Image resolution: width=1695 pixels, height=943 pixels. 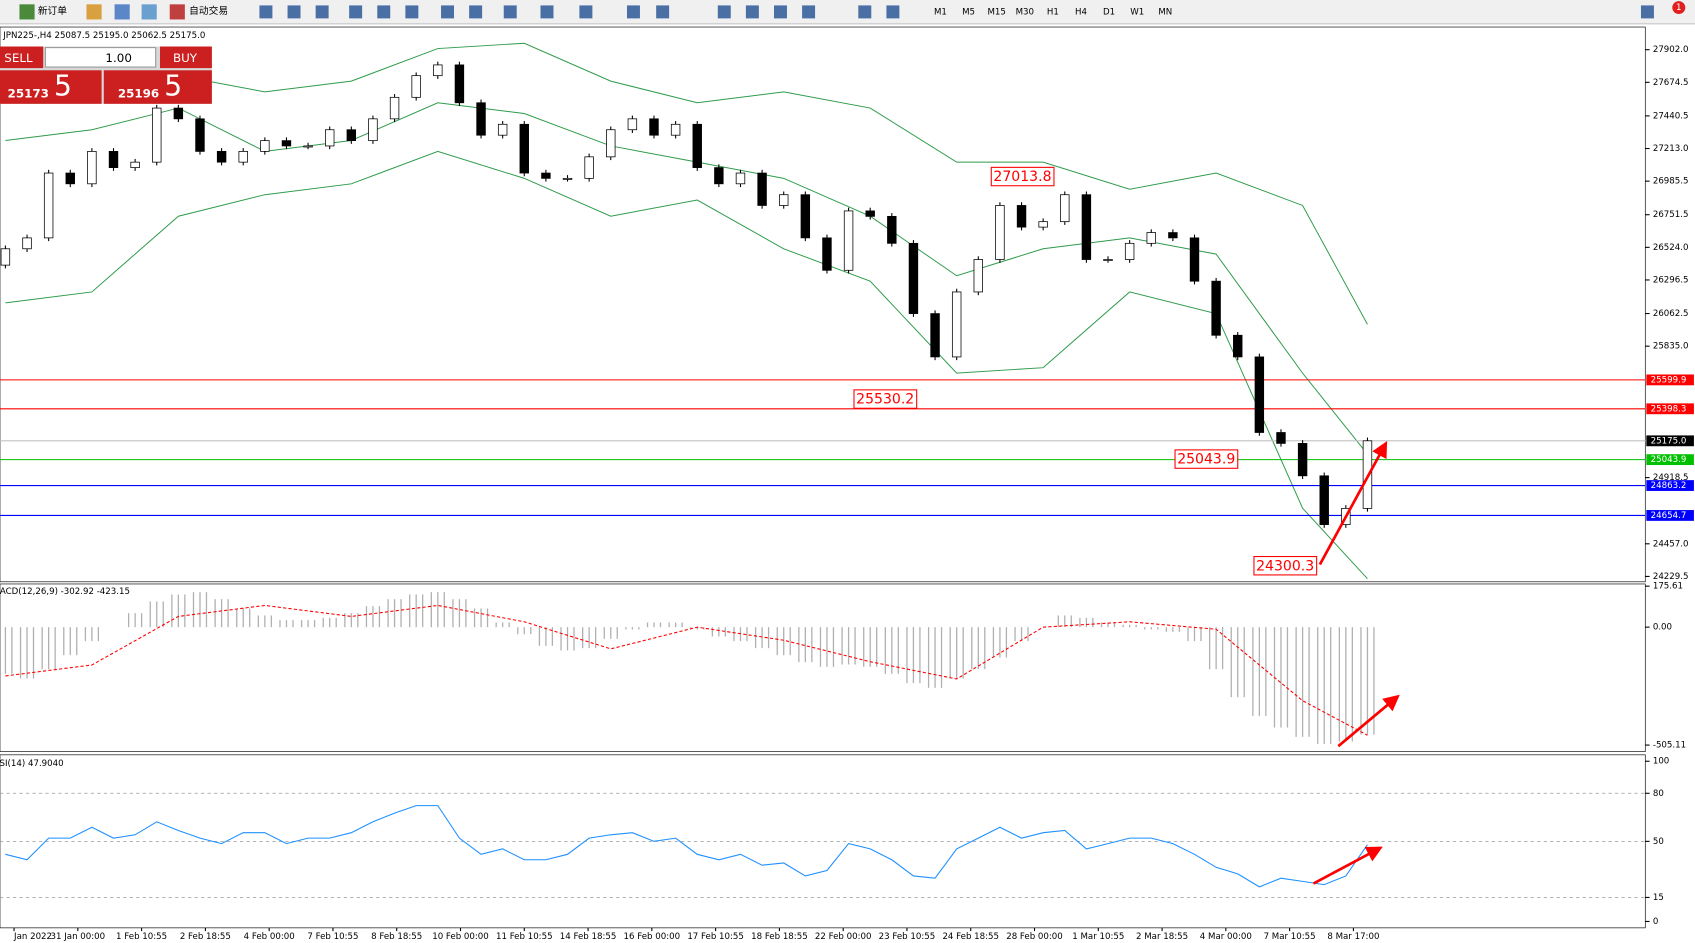 I want to click on timeframe-button: MN, so click(x=1165, y=12).